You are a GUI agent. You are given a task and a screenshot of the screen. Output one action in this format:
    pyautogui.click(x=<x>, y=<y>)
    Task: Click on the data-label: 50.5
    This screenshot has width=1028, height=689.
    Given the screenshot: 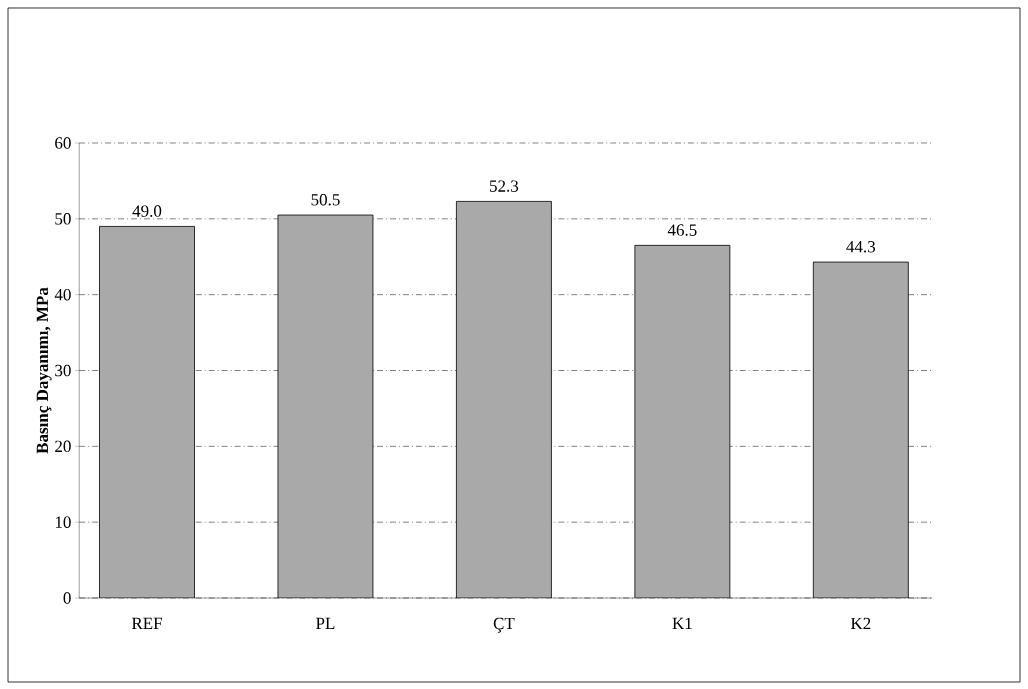 What is the action you would take?
    pyautogui.click(x=325, y=199)
    